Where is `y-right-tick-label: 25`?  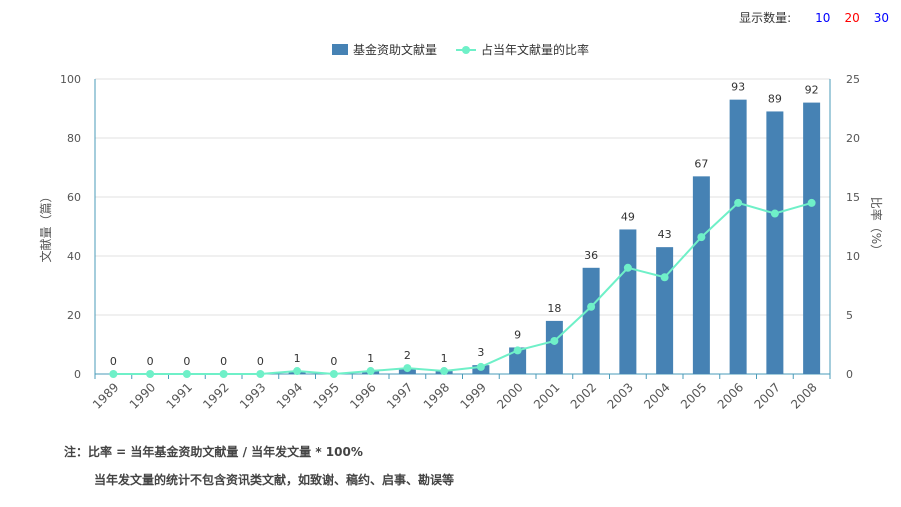
y-right-tick-label: 25 is located at coordinates (853, 79).